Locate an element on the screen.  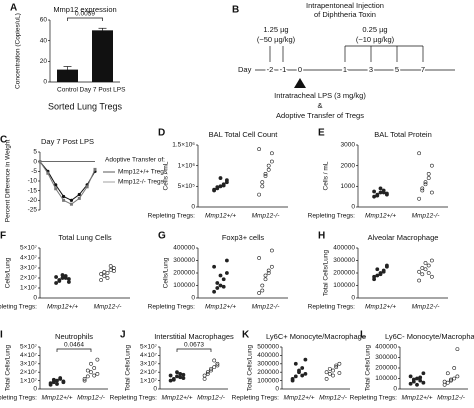
day-tick-label: 1 is located at coordinates (345, 69).